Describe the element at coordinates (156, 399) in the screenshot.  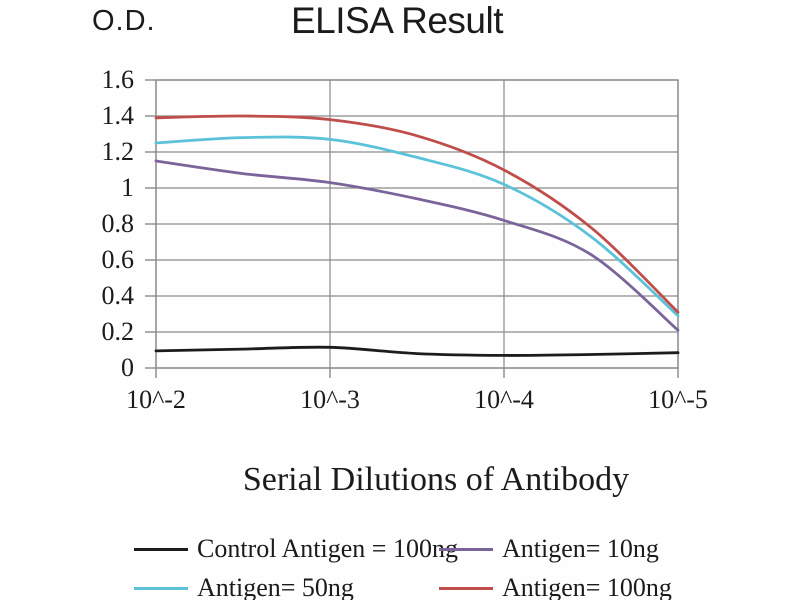
I see `x-tick-label: 10^-2` at that location.